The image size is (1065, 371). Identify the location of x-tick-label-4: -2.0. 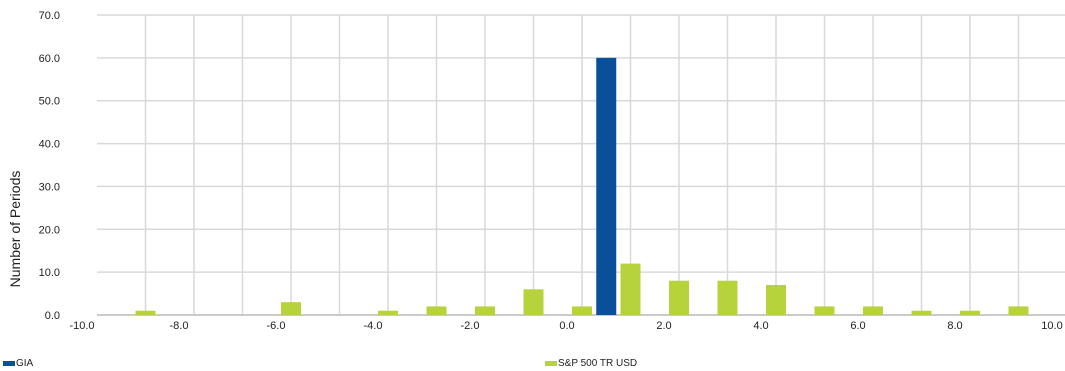
(470, 326).